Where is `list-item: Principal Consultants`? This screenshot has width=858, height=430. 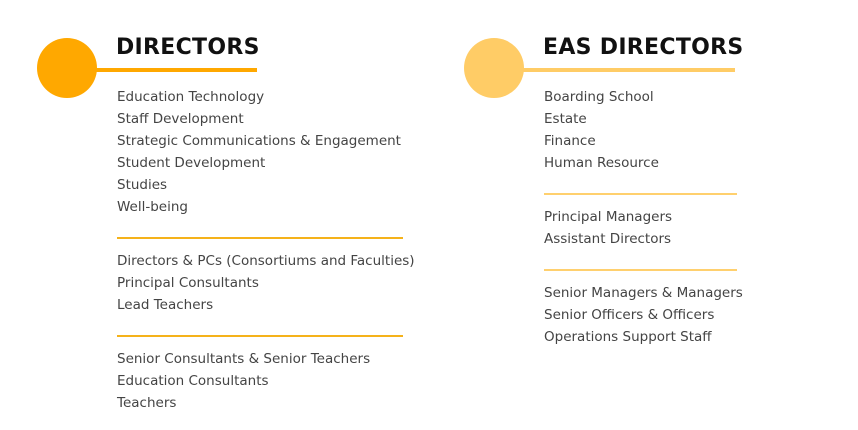 list-item: Principal Consultants is located at coordinates (188, 283).